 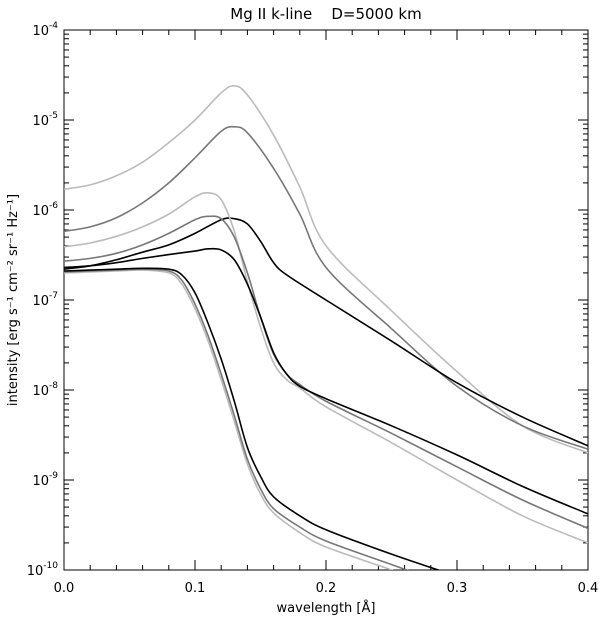 I want to click on y-tick-label: 10⁻⁸, so click(x=45, y=390).